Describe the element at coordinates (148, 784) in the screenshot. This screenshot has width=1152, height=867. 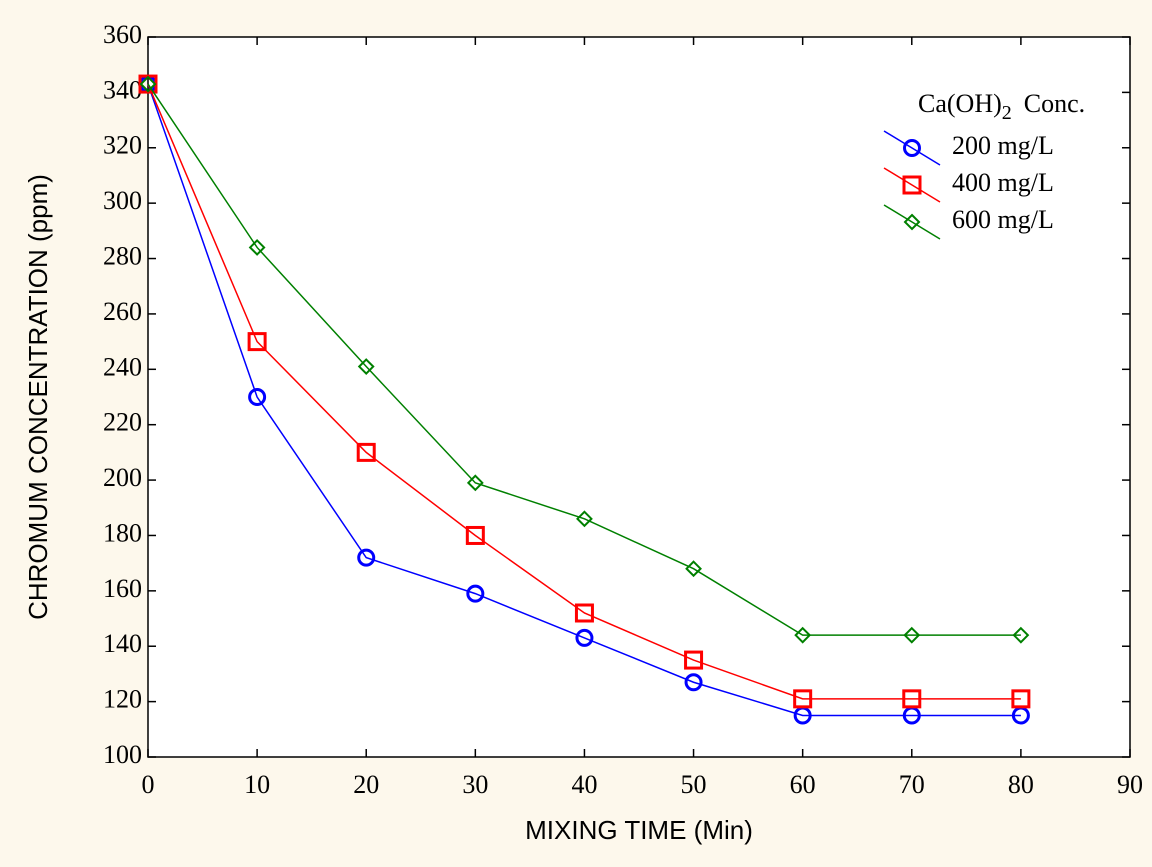
I see `x-tick-label: 0` at that location.